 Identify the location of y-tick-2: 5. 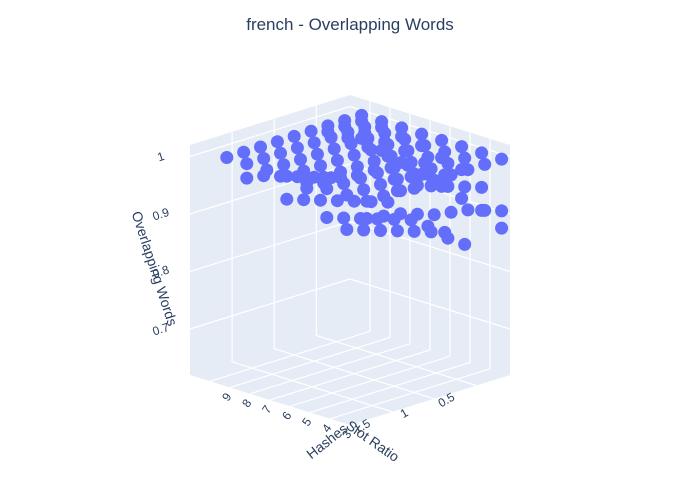
(306, 422).